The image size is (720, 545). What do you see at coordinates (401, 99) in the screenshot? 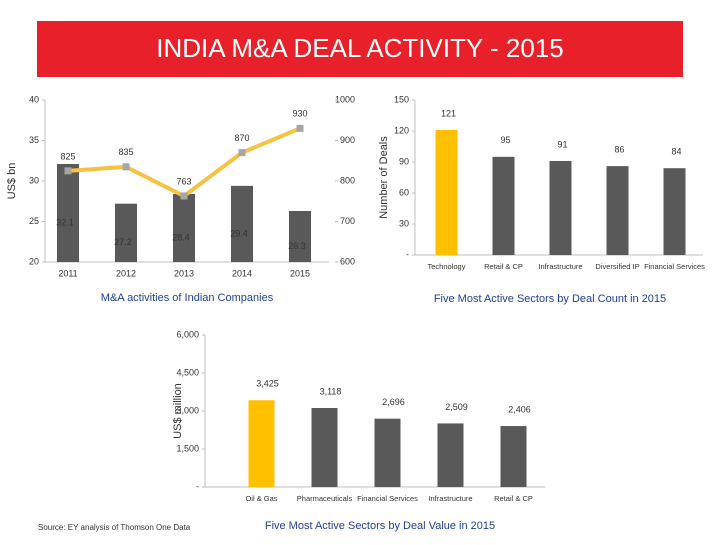
I see `y-tick-label: 150` at bounding box center [401, 99].